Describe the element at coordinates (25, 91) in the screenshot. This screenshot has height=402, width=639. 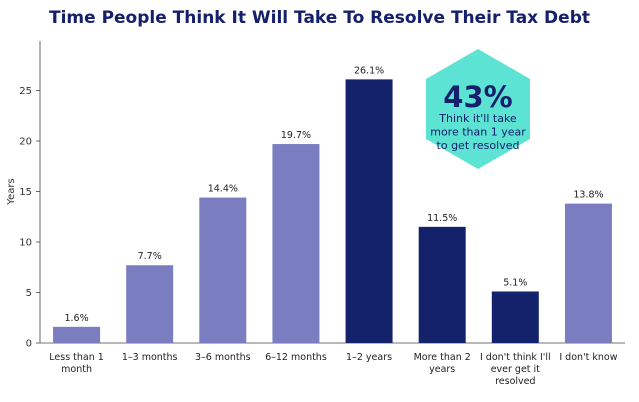
I see `y-tick-label: 25` at that location.